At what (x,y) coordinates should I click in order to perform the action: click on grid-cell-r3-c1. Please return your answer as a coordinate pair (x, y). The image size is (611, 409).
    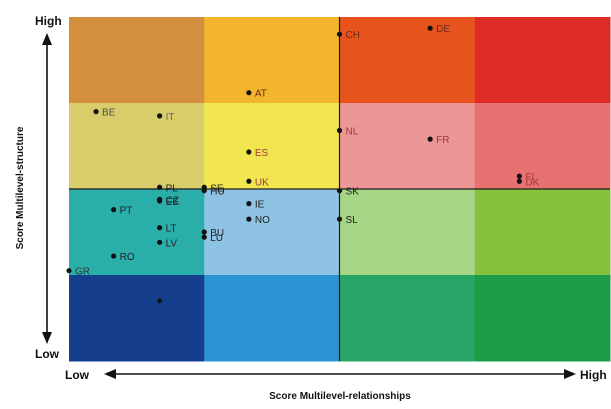
    Looking at the image, I should click on (272, 318).